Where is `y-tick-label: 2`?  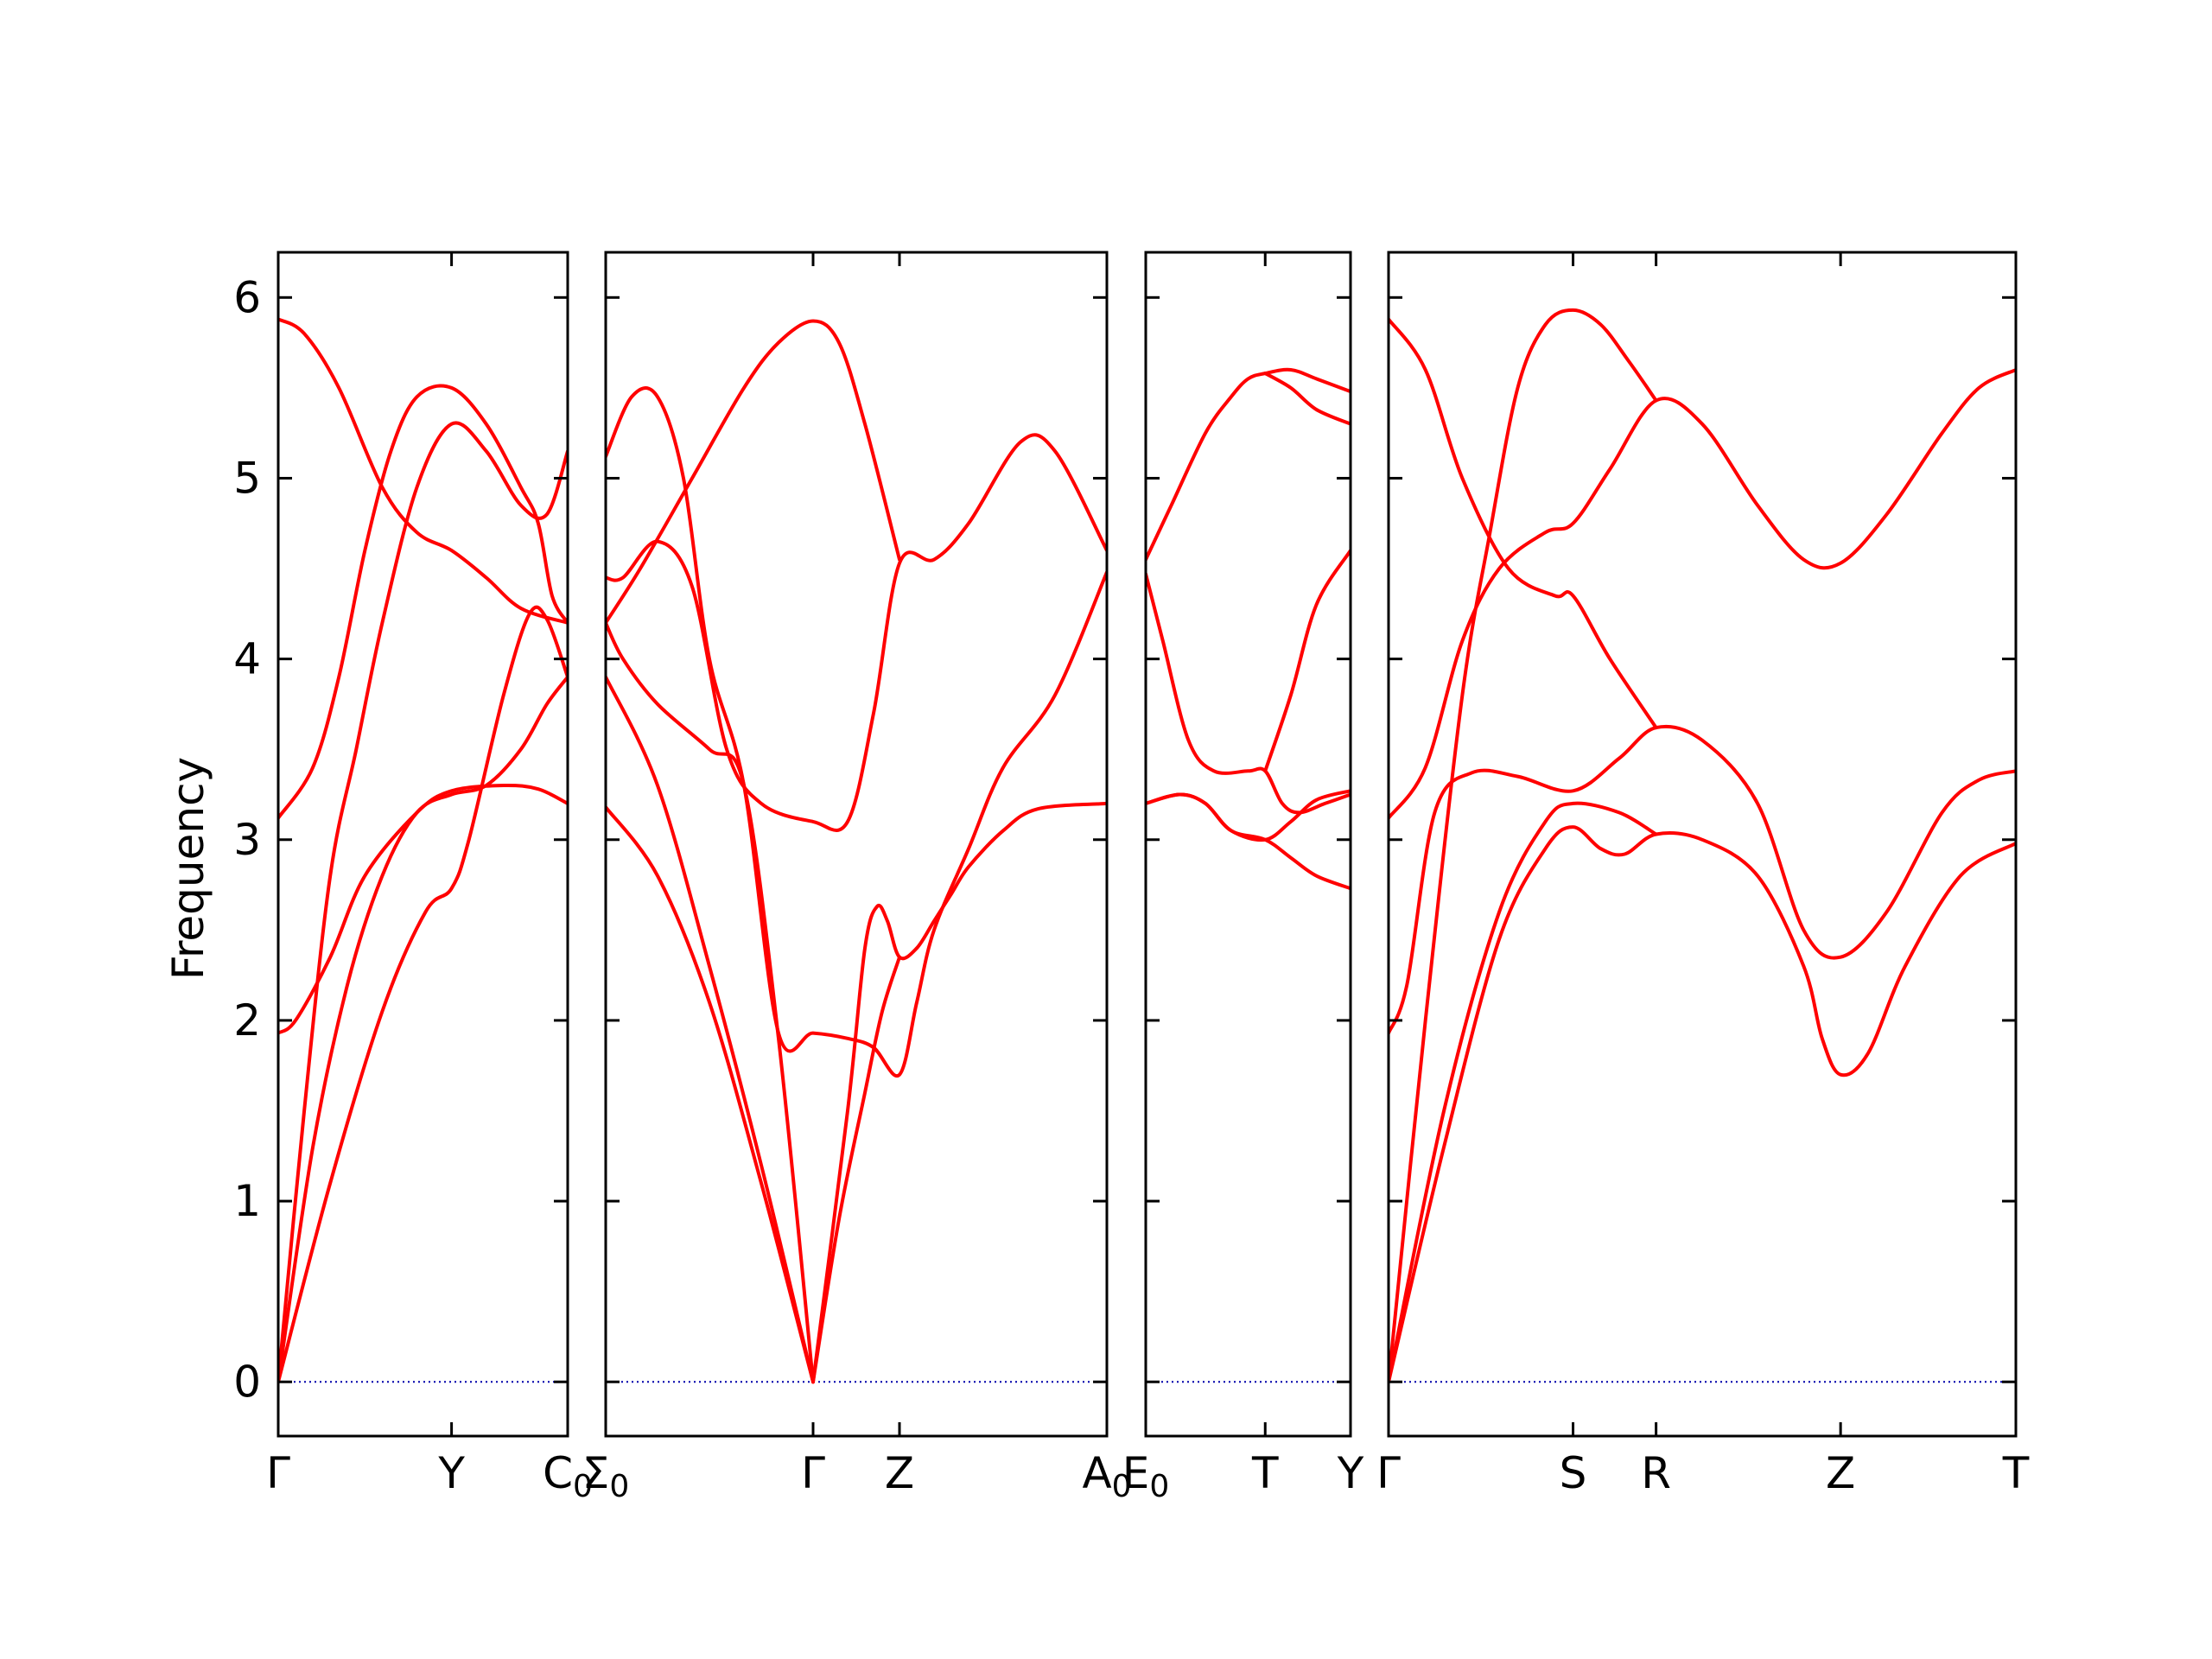 y-tick-label: 2 is located at coordinates (247, 1021).